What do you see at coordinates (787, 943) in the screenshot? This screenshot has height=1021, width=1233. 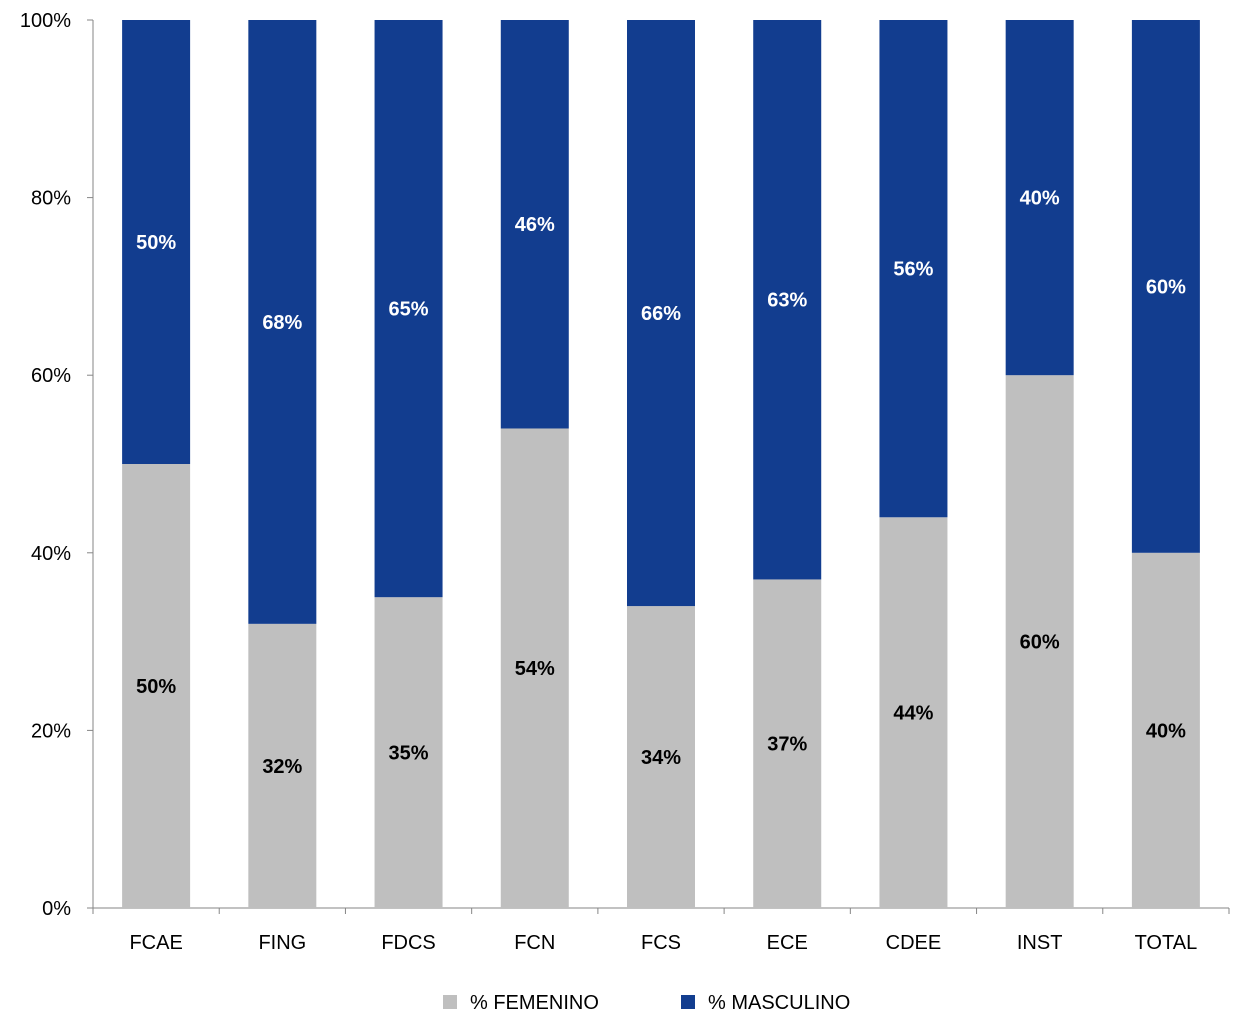 I see `x-tick-label: ECE` at bounding box center [787, 943].